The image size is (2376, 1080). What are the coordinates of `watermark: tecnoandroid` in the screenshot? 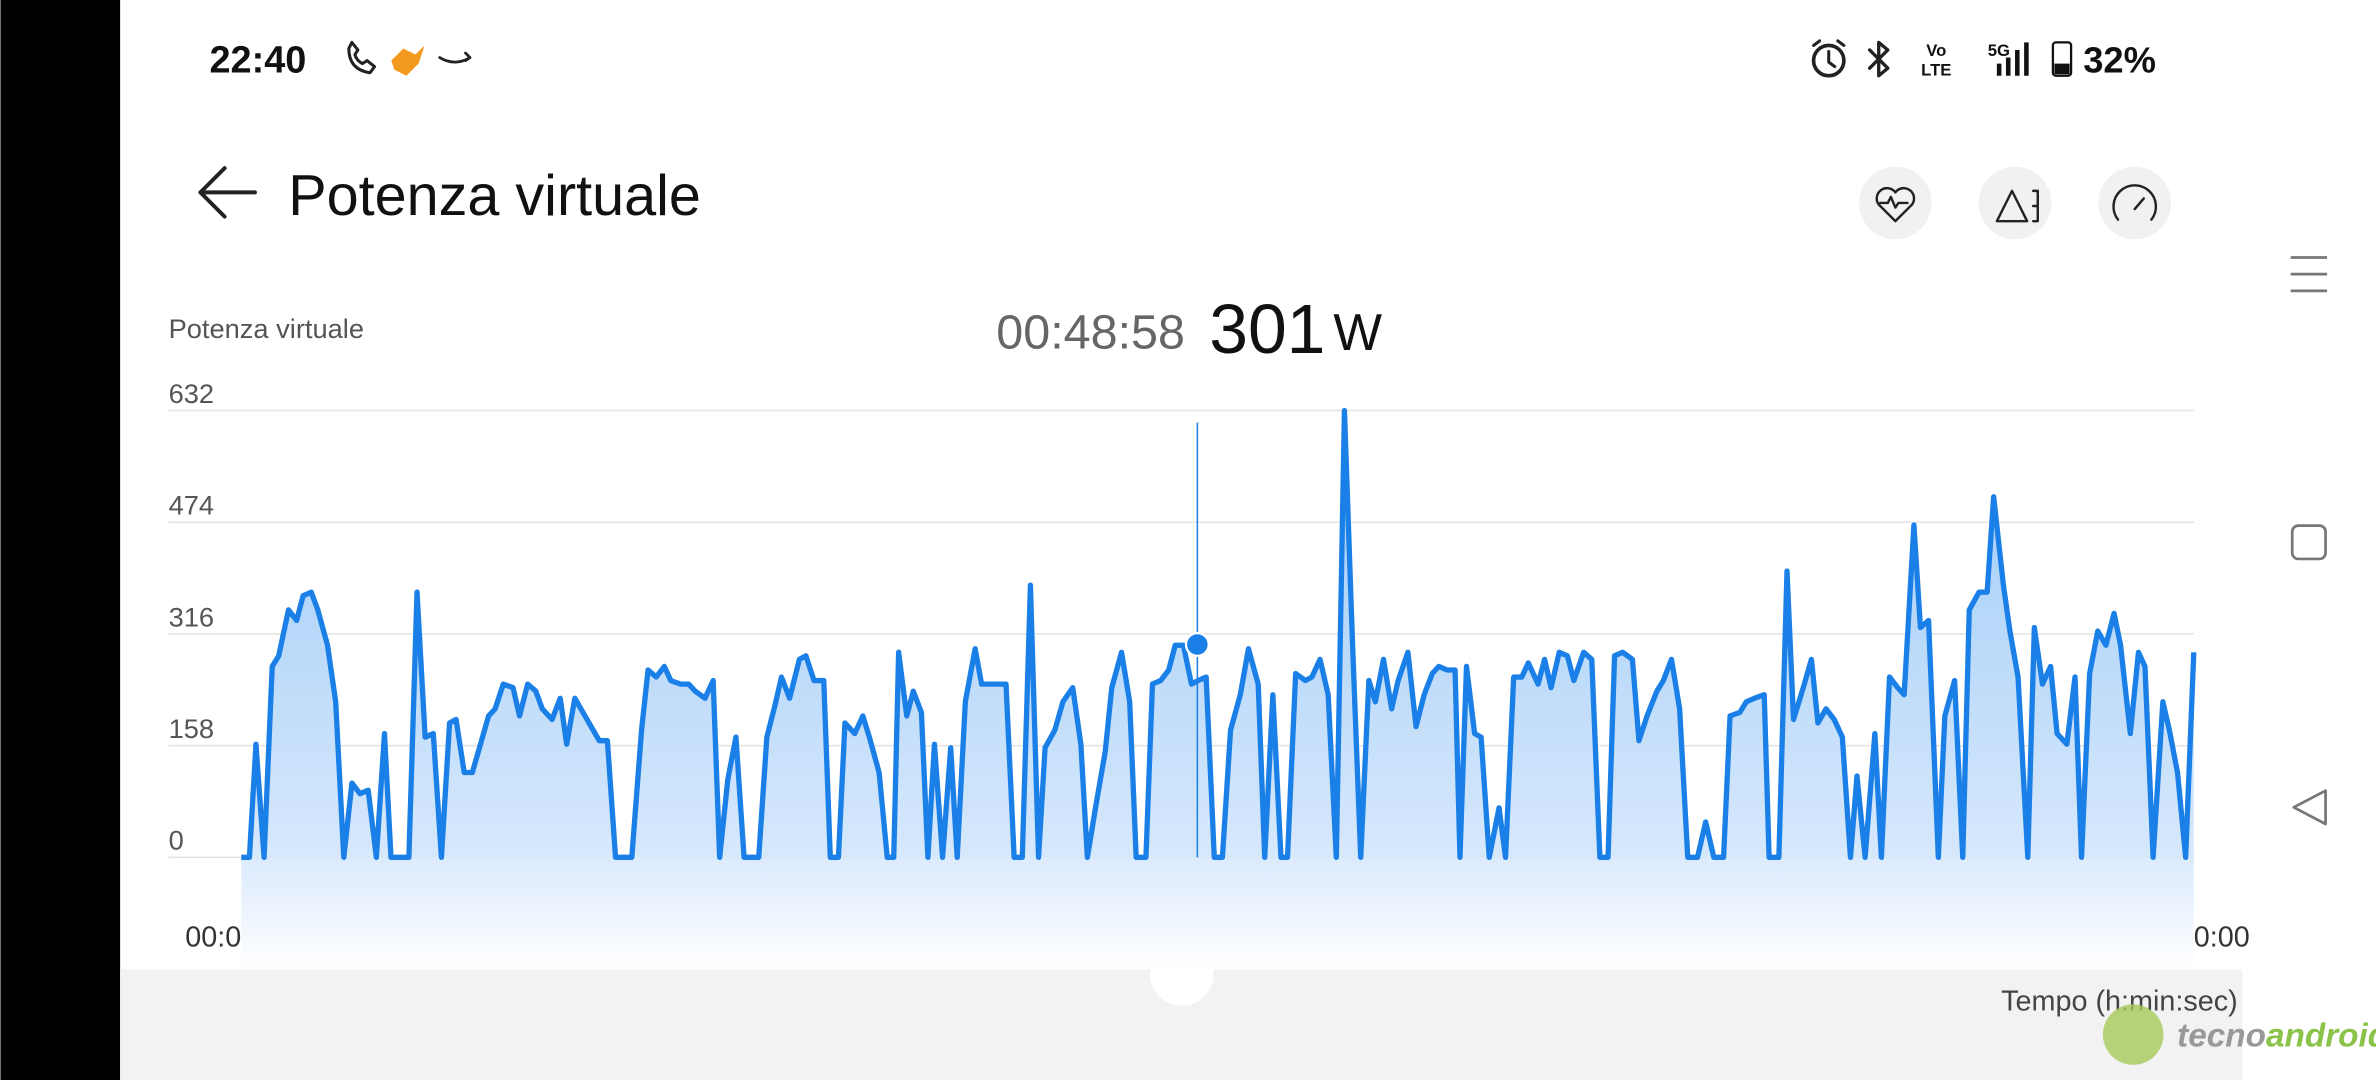 It's located at (2276, 1036).